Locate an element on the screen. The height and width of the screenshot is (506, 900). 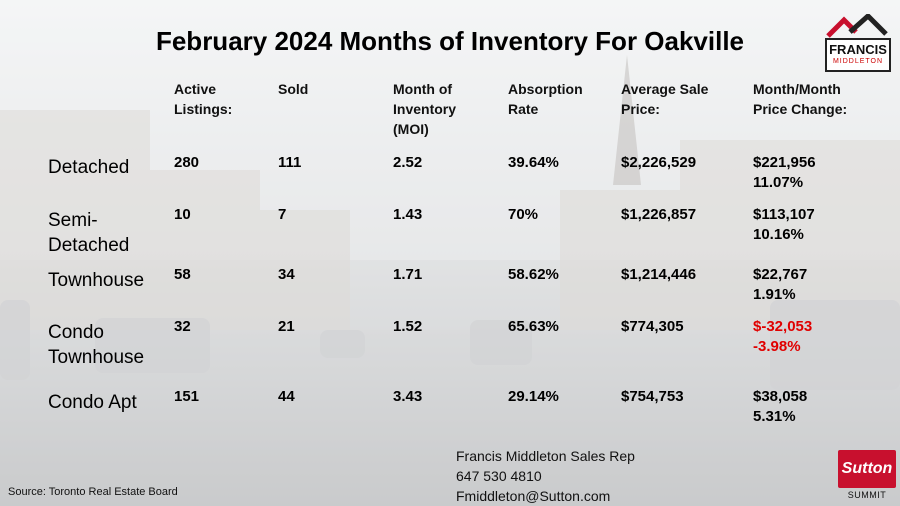
cell-price-change: $113,107 10.16% is located at coordinates (784, 224).